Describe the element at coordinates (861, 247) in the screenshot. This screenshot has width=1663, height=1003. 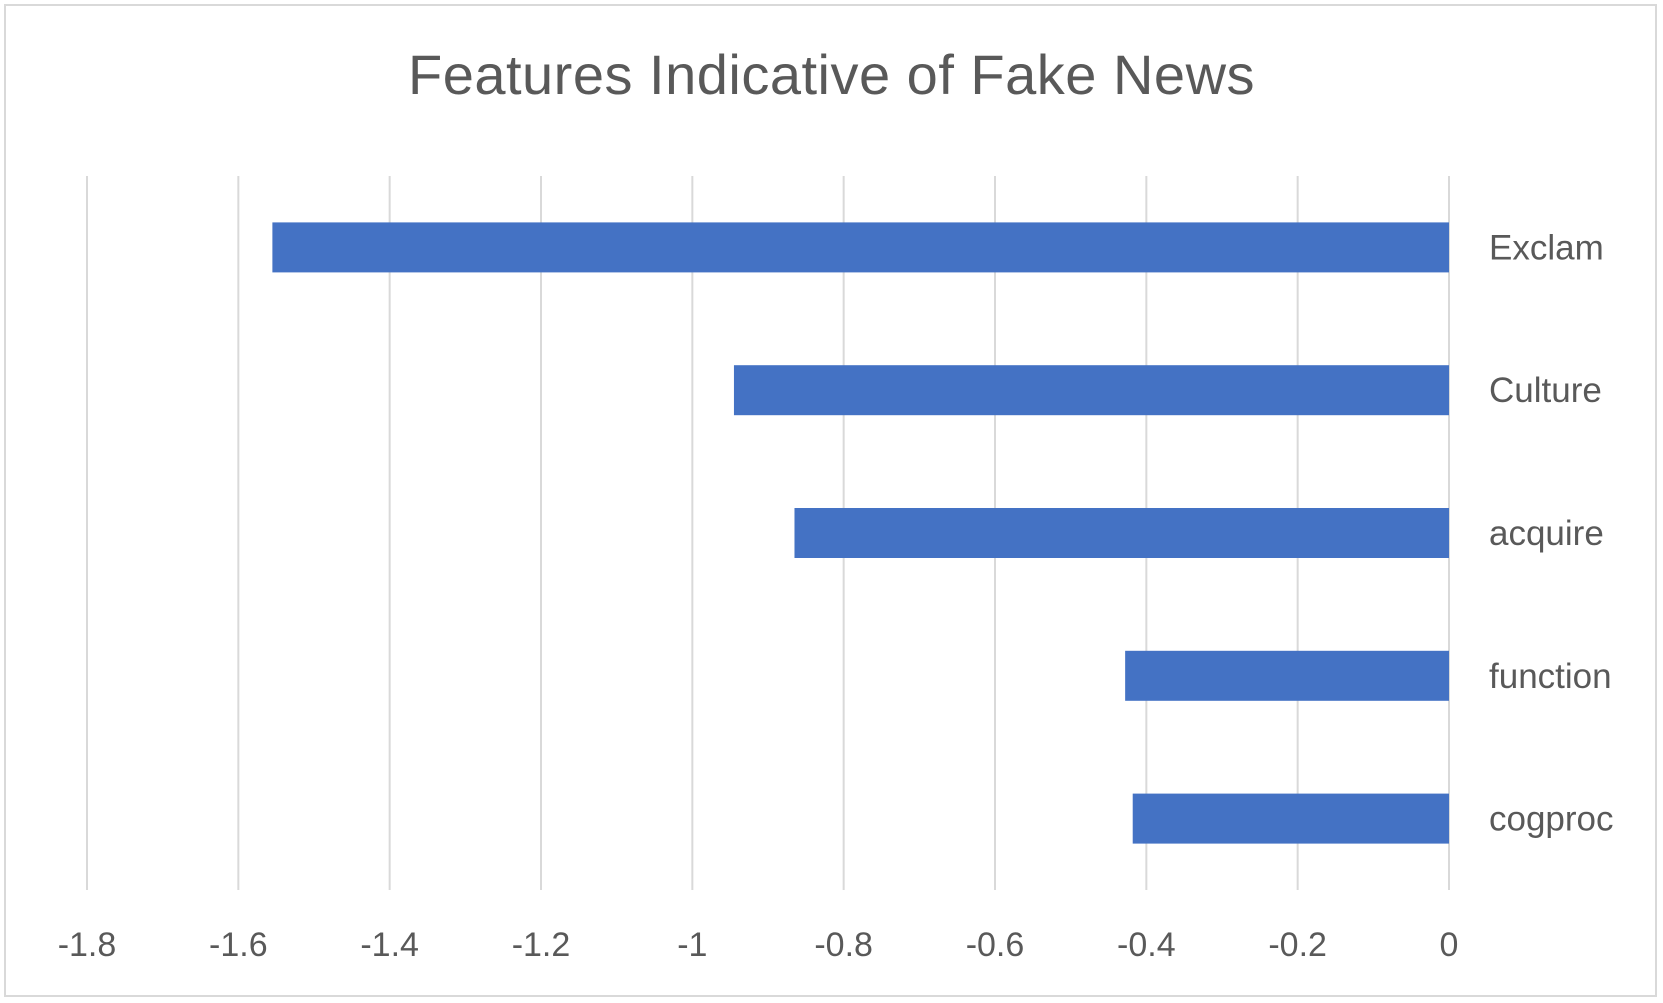
I see `bar-exclam` at that location.